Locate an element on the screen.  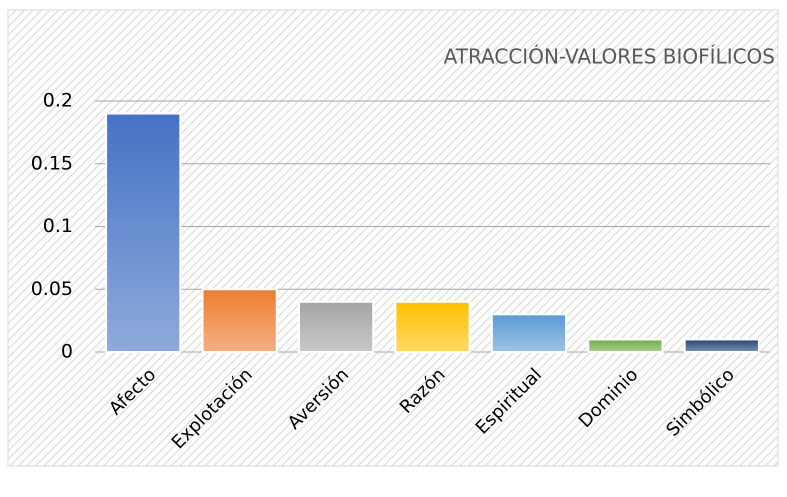
y-tick-label: 0 is located at coordinates (67, 352).